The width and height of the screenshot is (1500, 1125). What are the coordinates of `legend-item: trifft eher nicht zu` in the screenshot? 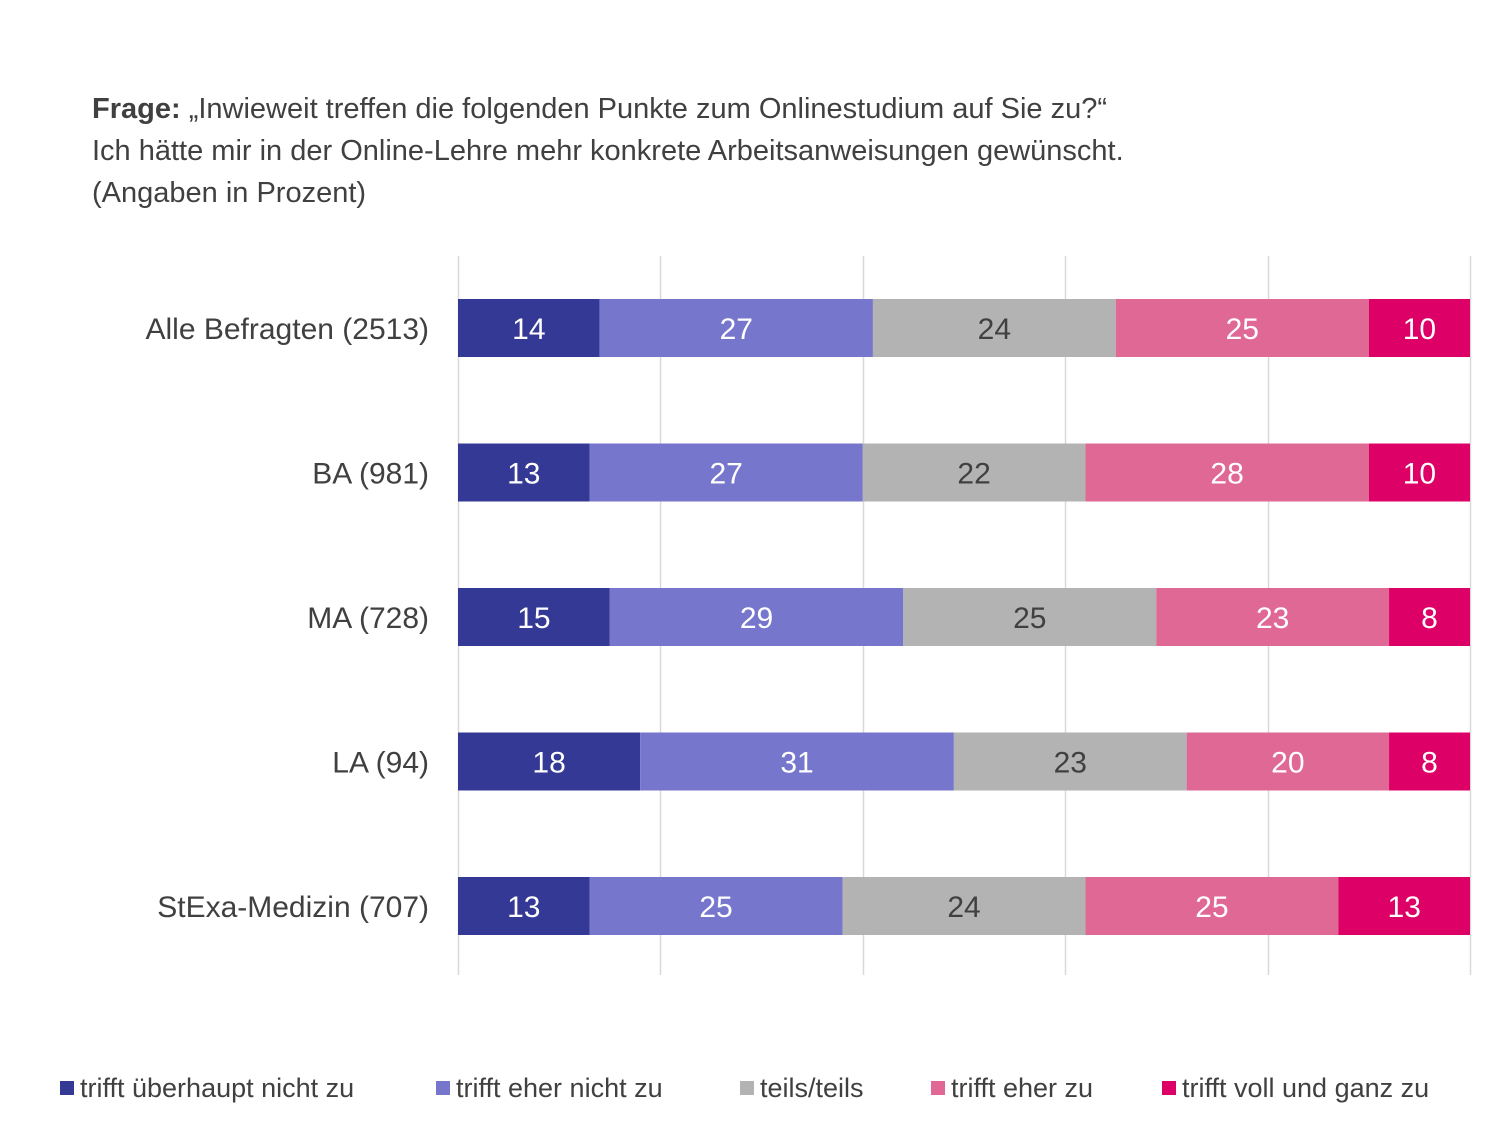 It's located at (549, 1088).